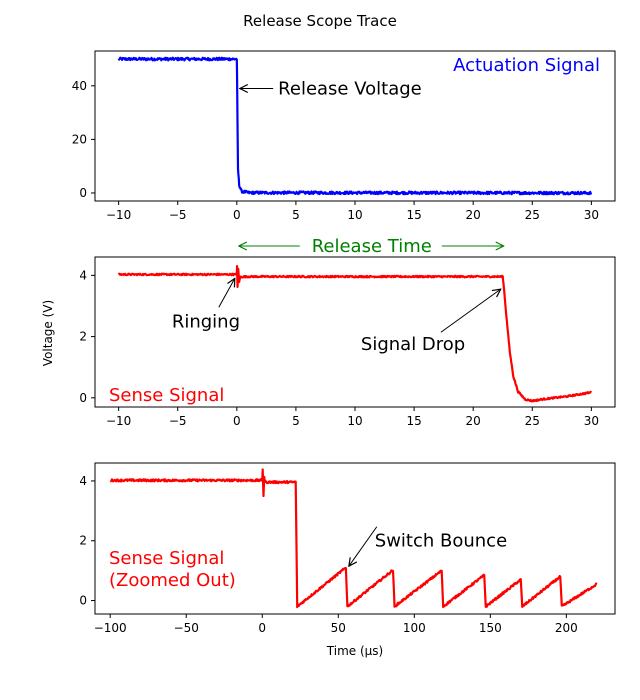 This screenshot has height=700, width=640. What do you see at coordinates (172, 569) in the screenshot?
I see `panel-label: Sense Signal (Zoomed Out)` at bounding box center [172, 569].